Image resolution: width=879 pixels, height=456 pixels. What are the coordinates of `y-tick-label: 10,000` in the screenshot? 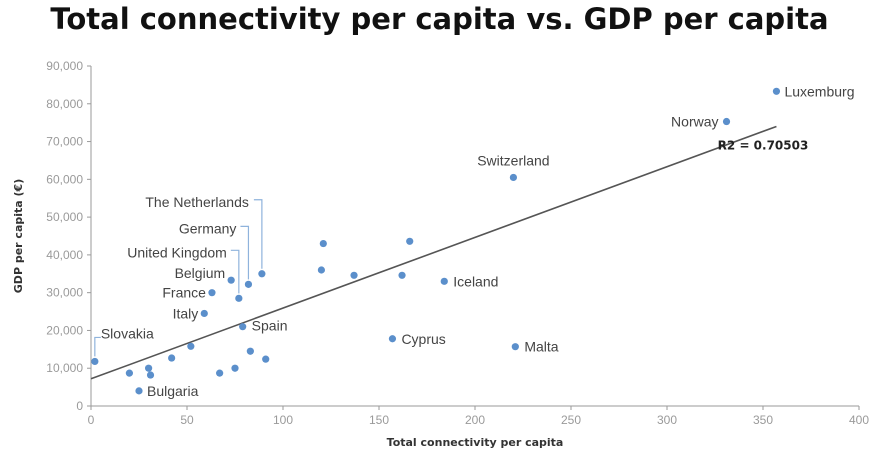 It's located at (64, 368).